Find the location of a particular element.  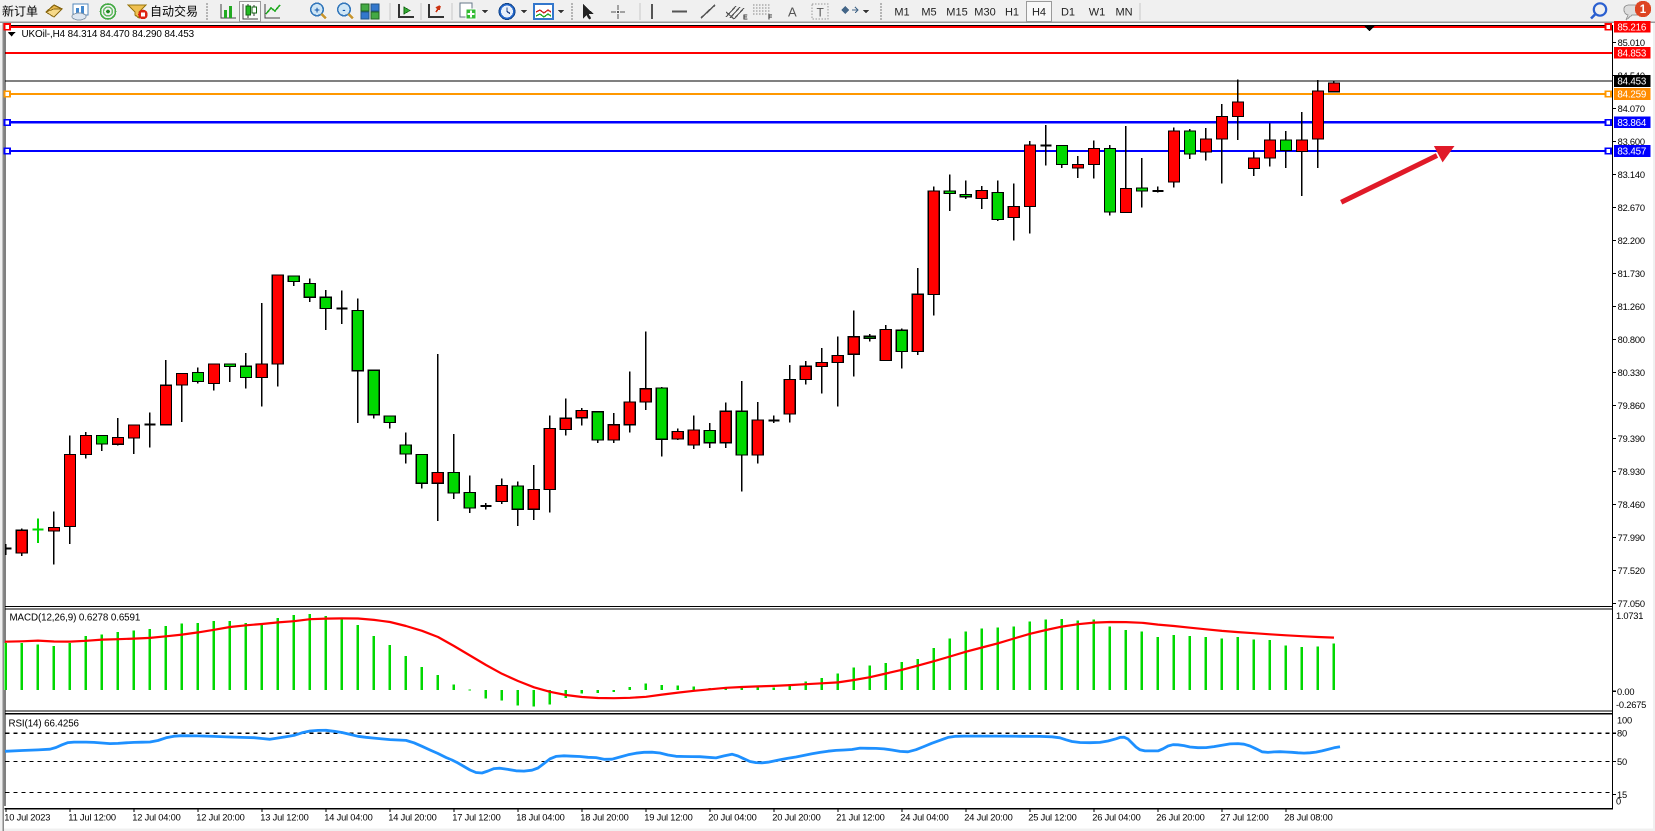

svg-text: 77.520 is located at coordinates (1631, 571).